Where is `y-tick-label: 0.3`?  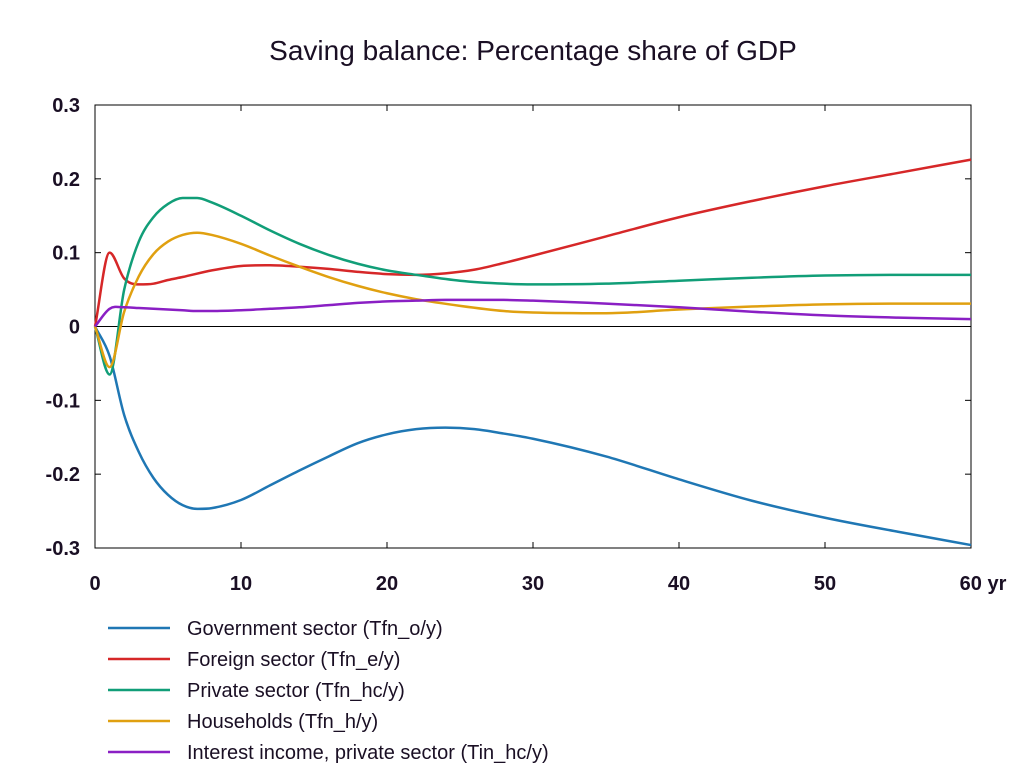
y-tick-label: 0.3 is located at coordinates (66, 106).